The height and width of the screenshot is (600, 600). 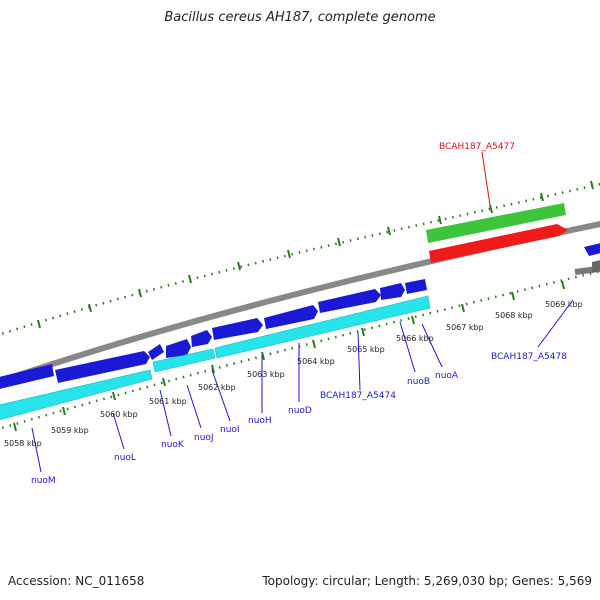 What do you see at coordinates (119, 414) in the screenshot?
I see `kbp-label: 5060 kbp` at bounding box center [119, 414].